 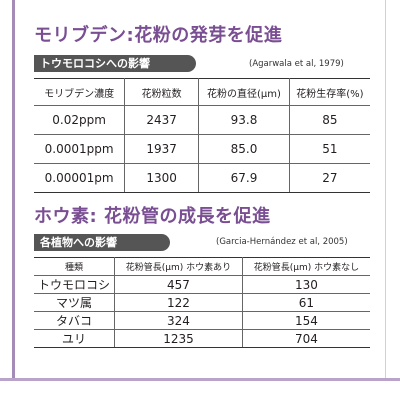 I want to click on table-cell: 0.02ppm, so click(x=80, y=120).